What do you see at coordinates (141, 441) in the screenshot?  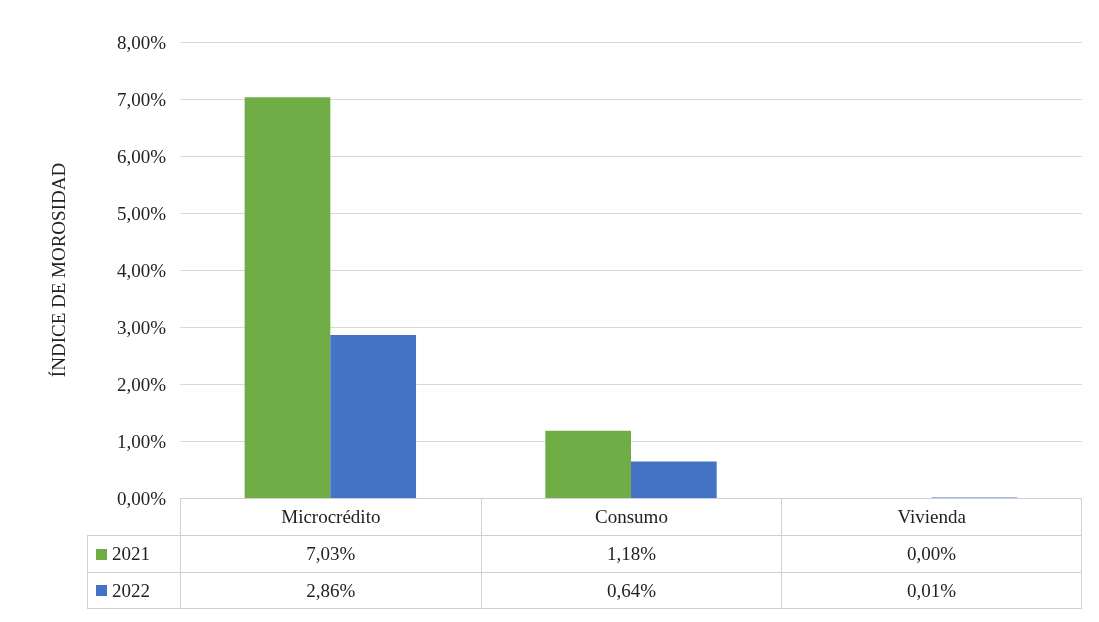 I see `y-tick-label: 1,00%` at bounding box center [141, 441].